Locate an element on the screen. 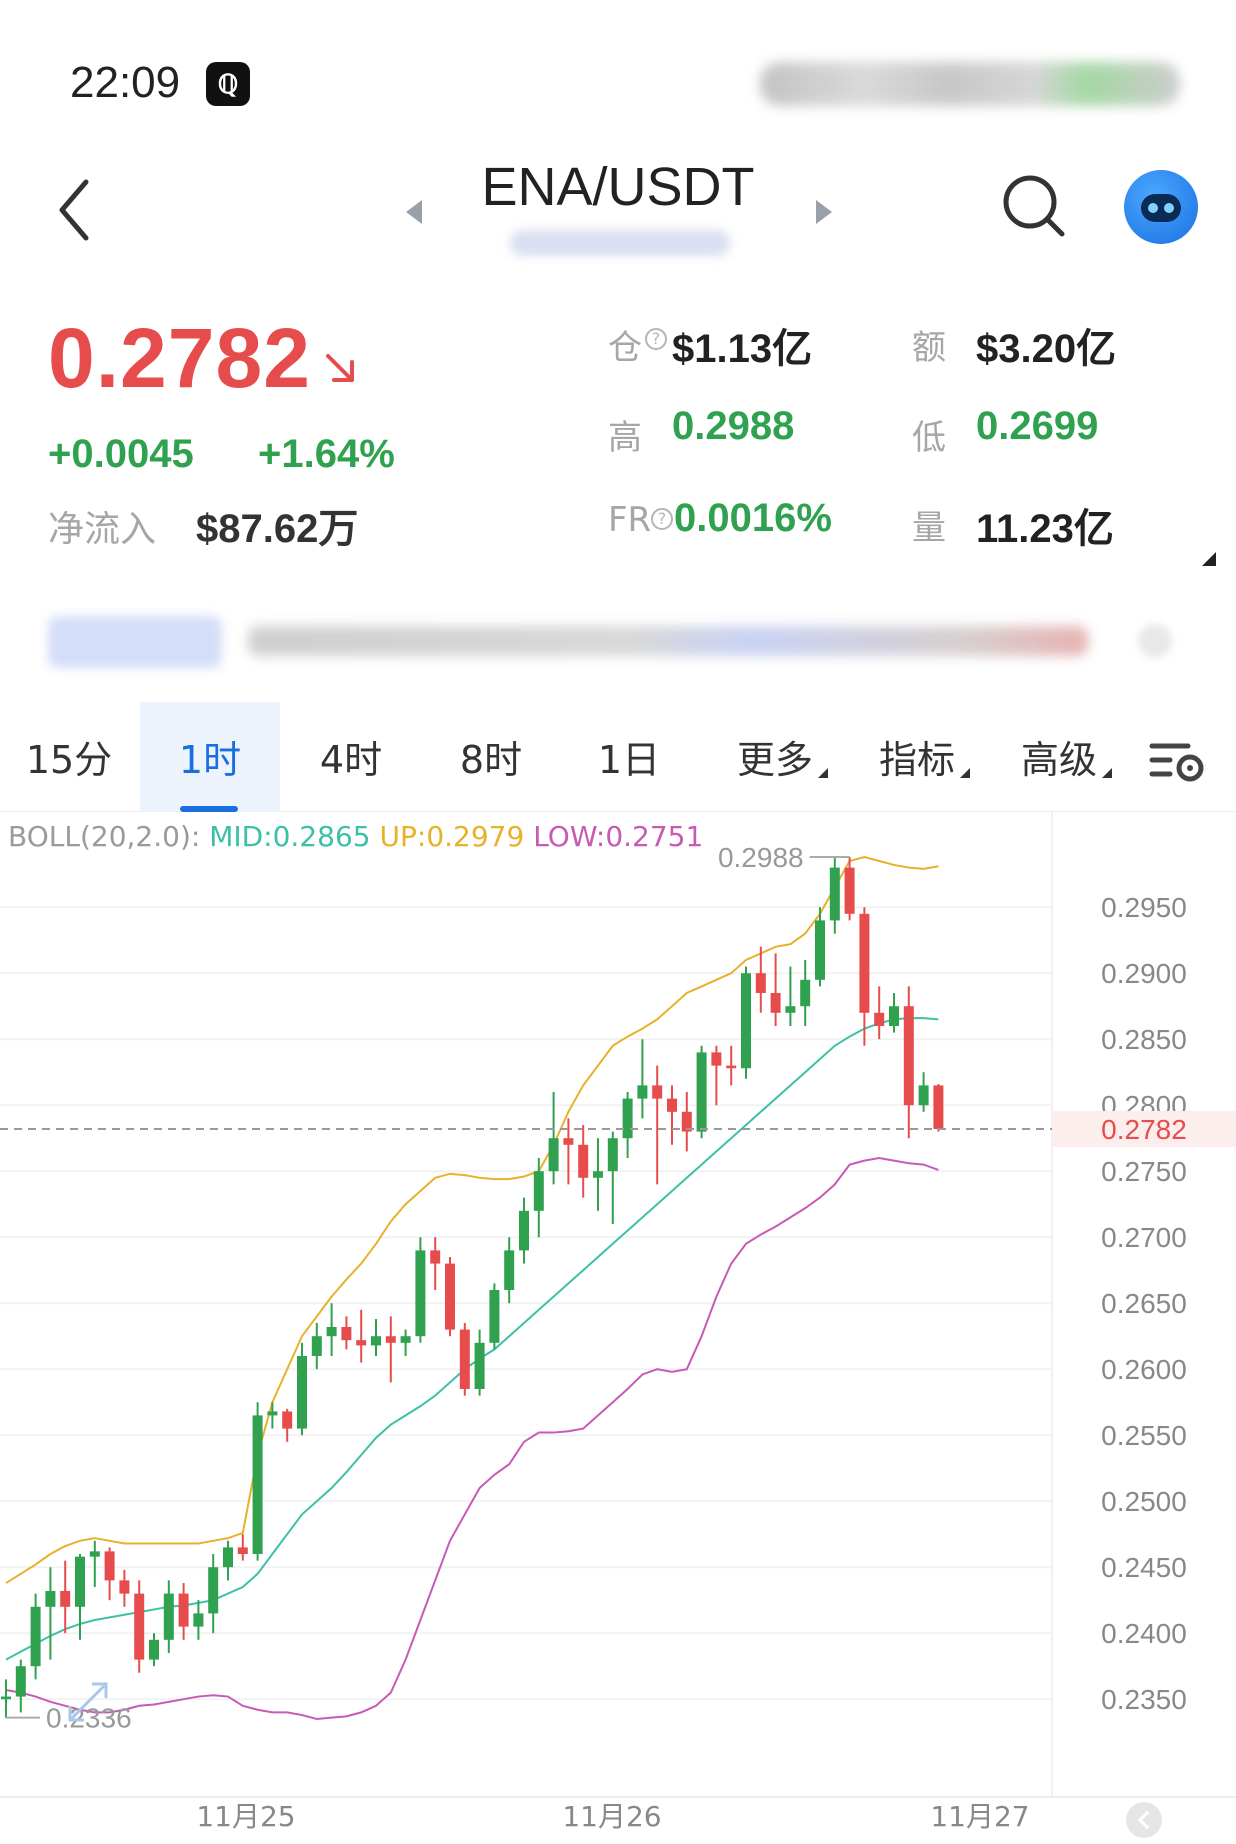 The height and width of the screenshot is (1844, 1236). funding-rate-label: FR is located at coordinates (630, 520).